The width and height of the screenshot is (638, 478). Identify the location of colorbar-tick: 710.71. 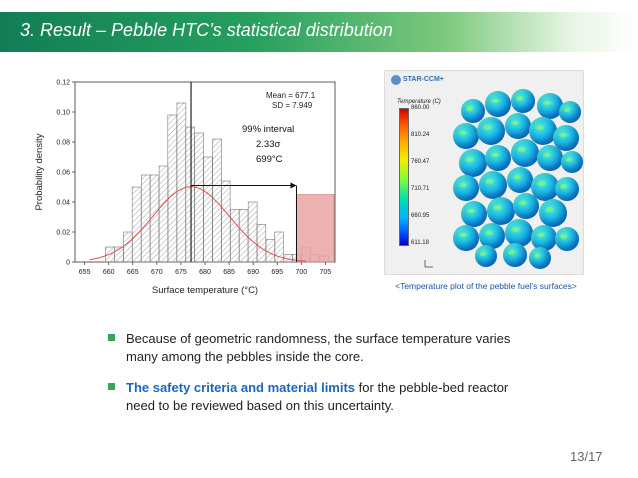
(420, 189).